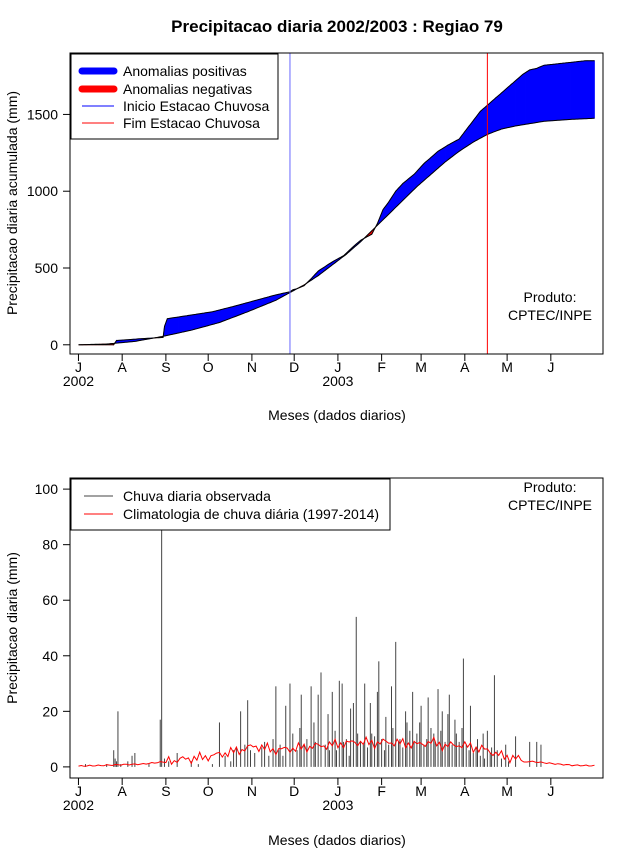 The width and height of the screenshot is (640, 850). Describe the element at coordinates (187, 89) in the screenshot. I see `legend-label-negative-anomaly: Anomalias negativas` at that location.